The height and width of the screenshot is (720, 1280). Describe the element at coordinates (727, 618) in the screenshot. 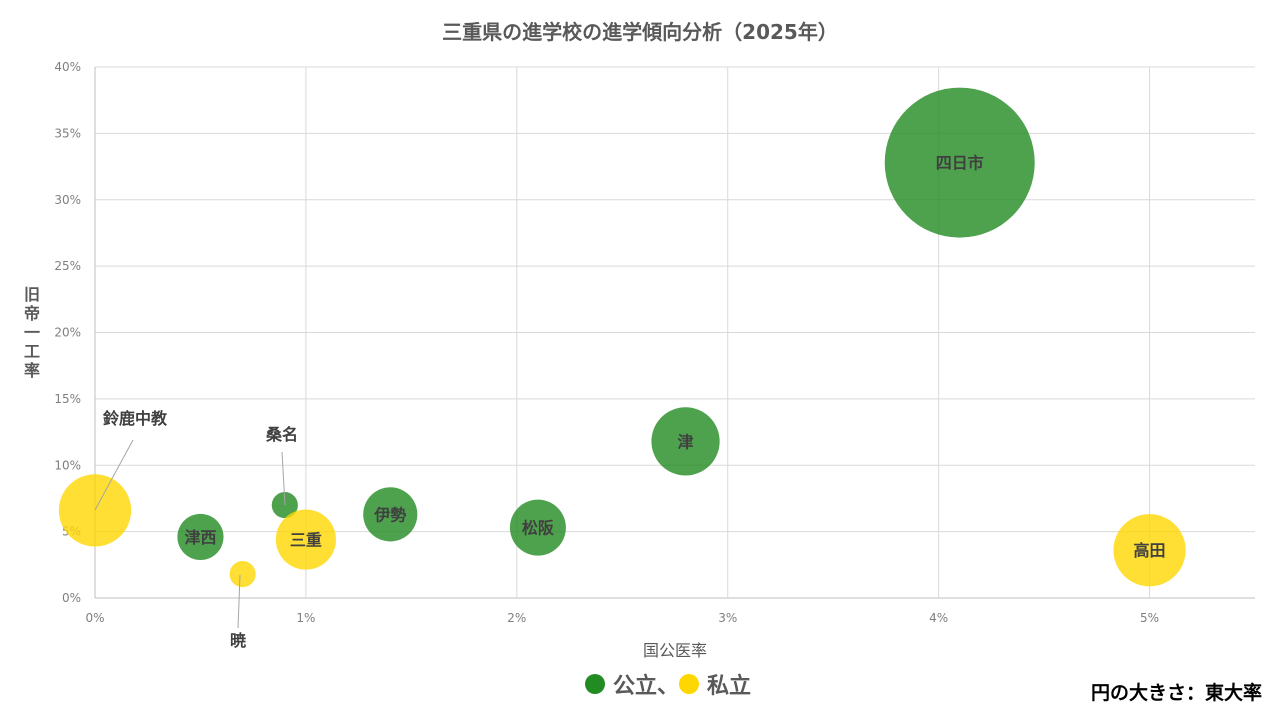

I see `x-tick-label: 3%` at that location.